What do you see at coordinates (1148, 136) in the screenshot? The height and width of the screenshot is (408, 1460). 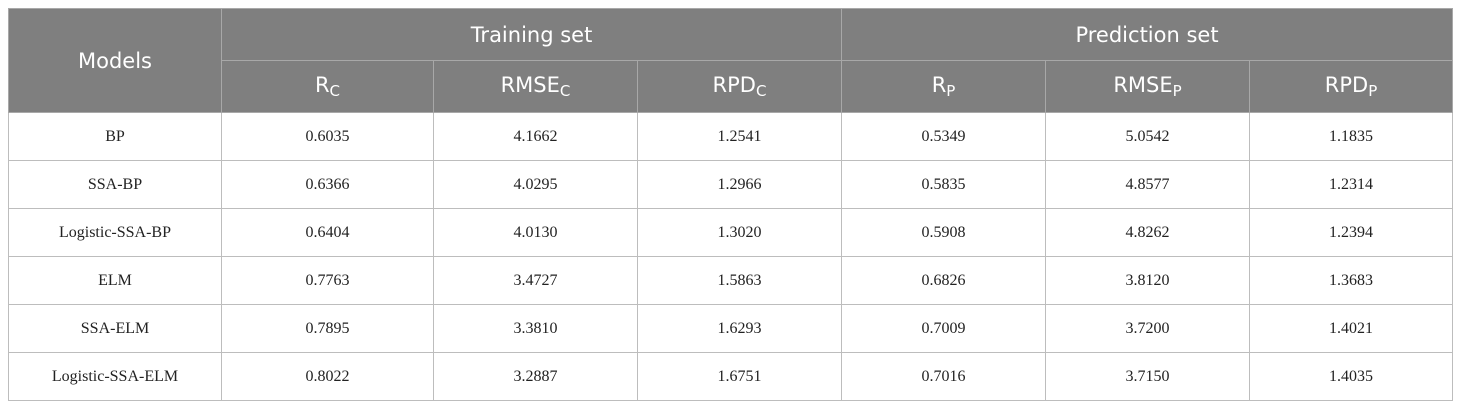 I see `metric-value: 5.0542` at bounding box center [1148, 136].